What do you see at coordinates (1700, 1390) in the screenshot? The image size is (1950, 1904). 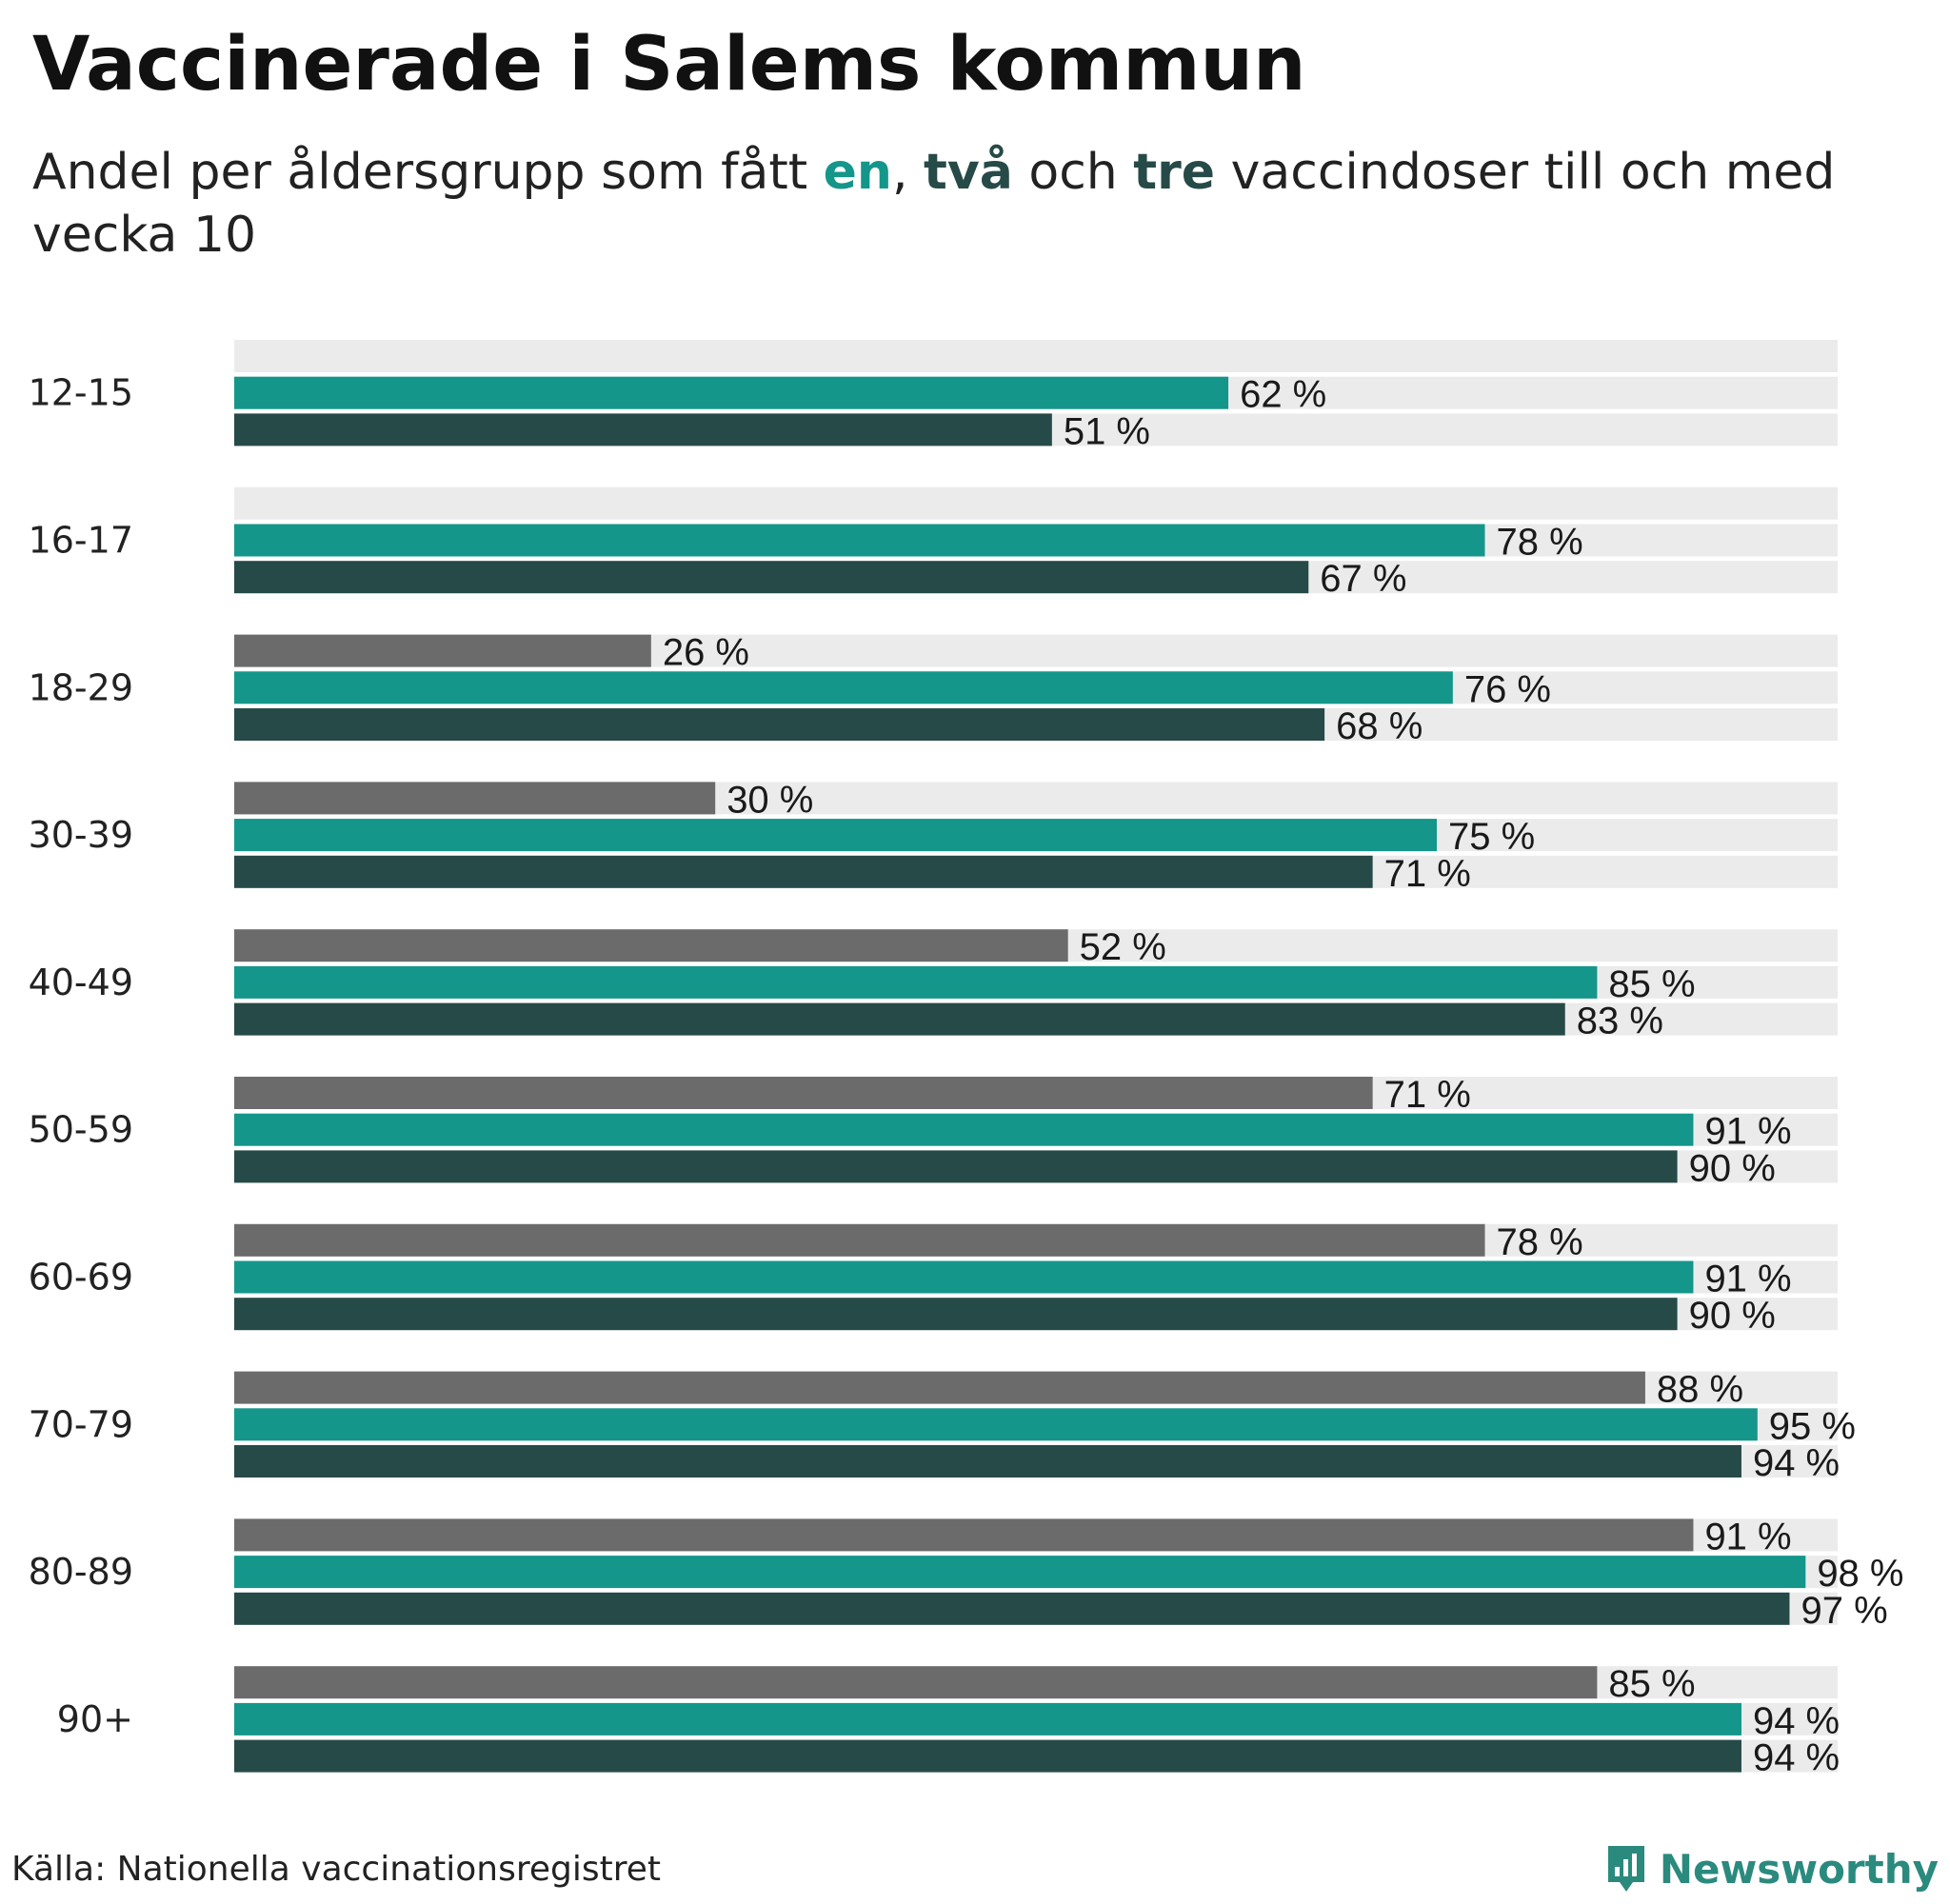 I see `value-label-tre-70-79: 88 %` at bounding box center [1700, 1390].